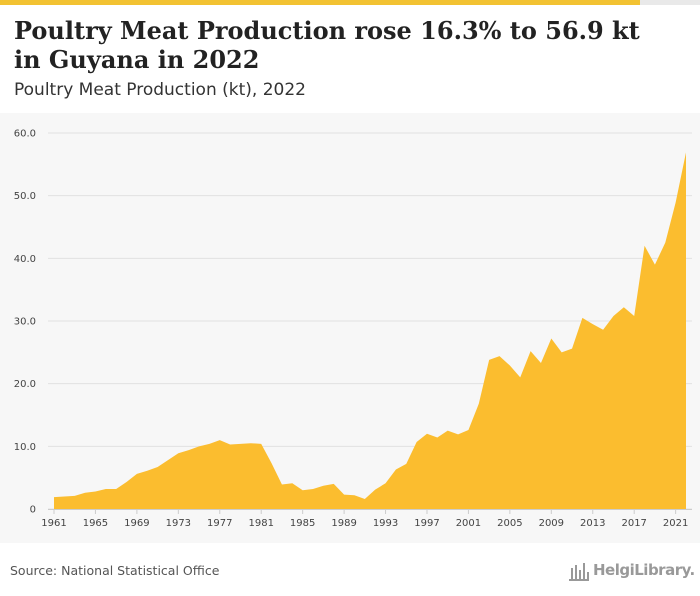 Image resolution: width=700 pixels, height=596 pixels. Describe the element at coordinates (633, 523) in the screenshot. I see `x-tick-label: 2017` at that location.